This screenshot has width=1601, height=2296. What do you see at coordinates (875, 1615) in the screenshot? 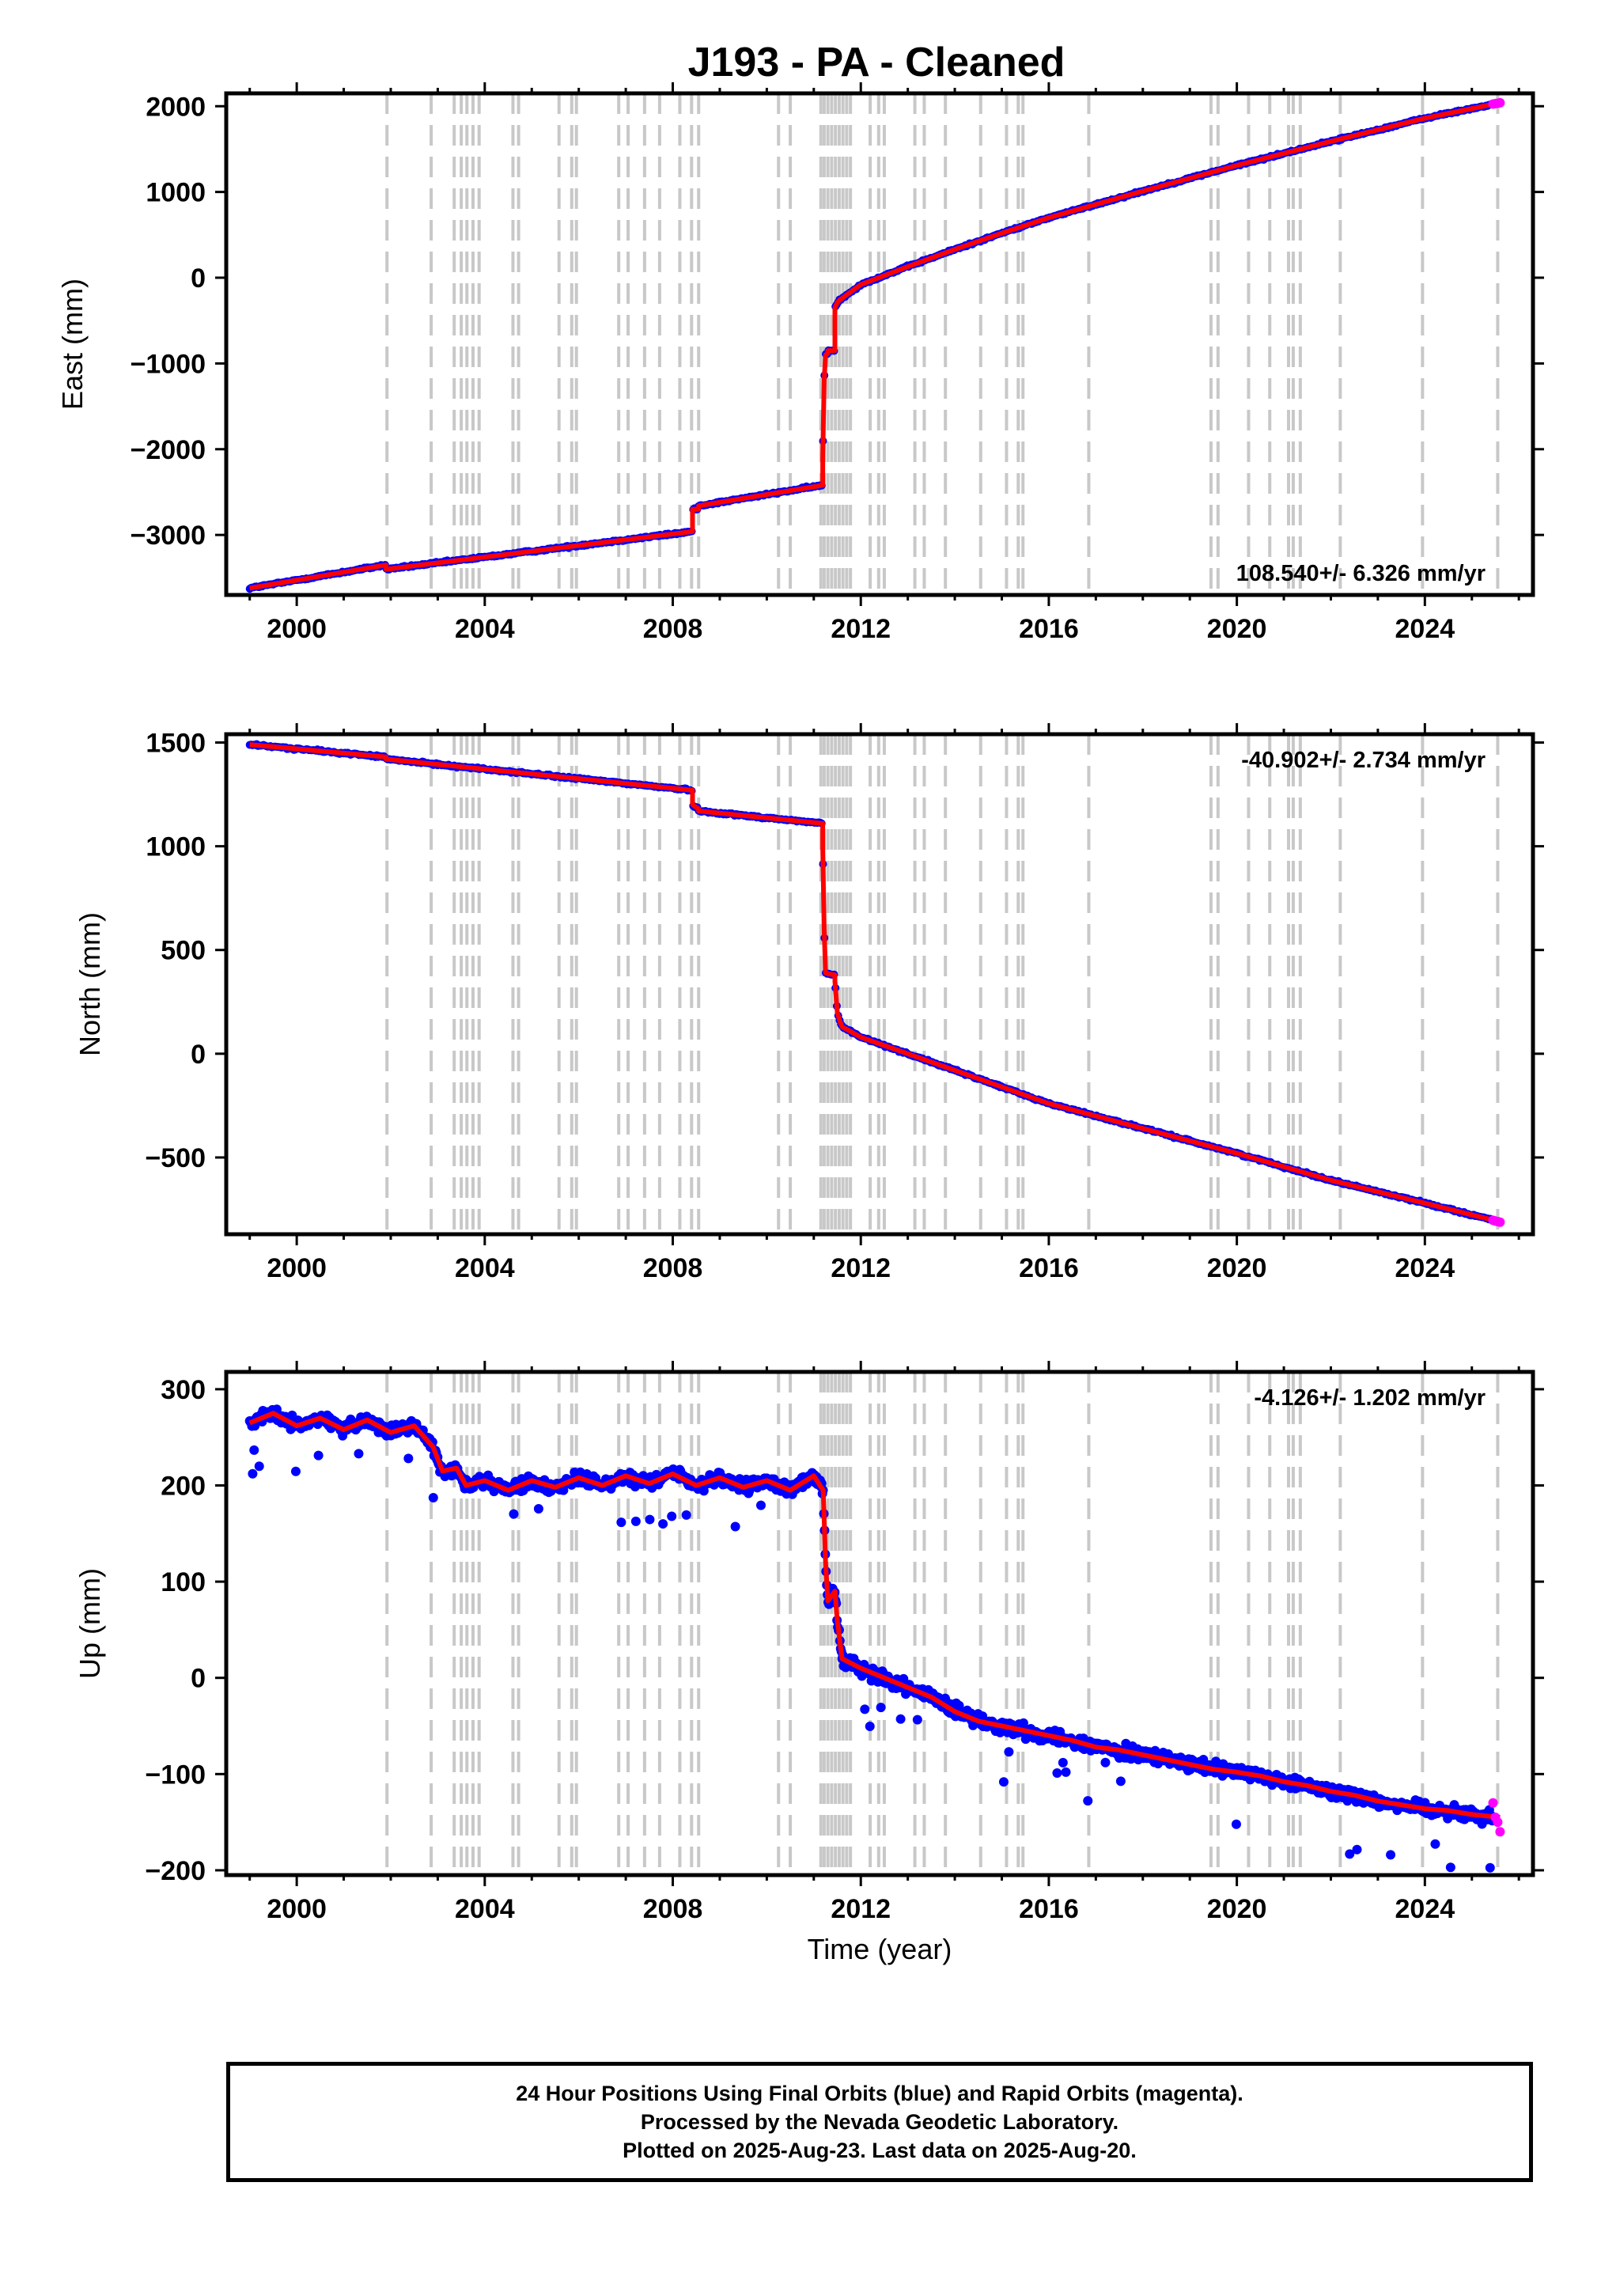
I see `model-line` at bounding box center [875, 1615].